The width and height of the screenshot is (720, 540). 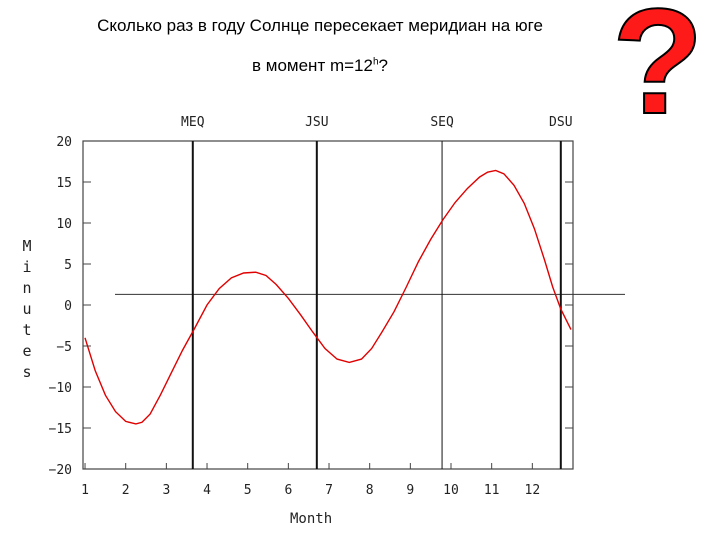 What do you see at coordinates (492, 490) in the screenshot?
I see `x-tick-label: 11` at bounding box center [492, 490].